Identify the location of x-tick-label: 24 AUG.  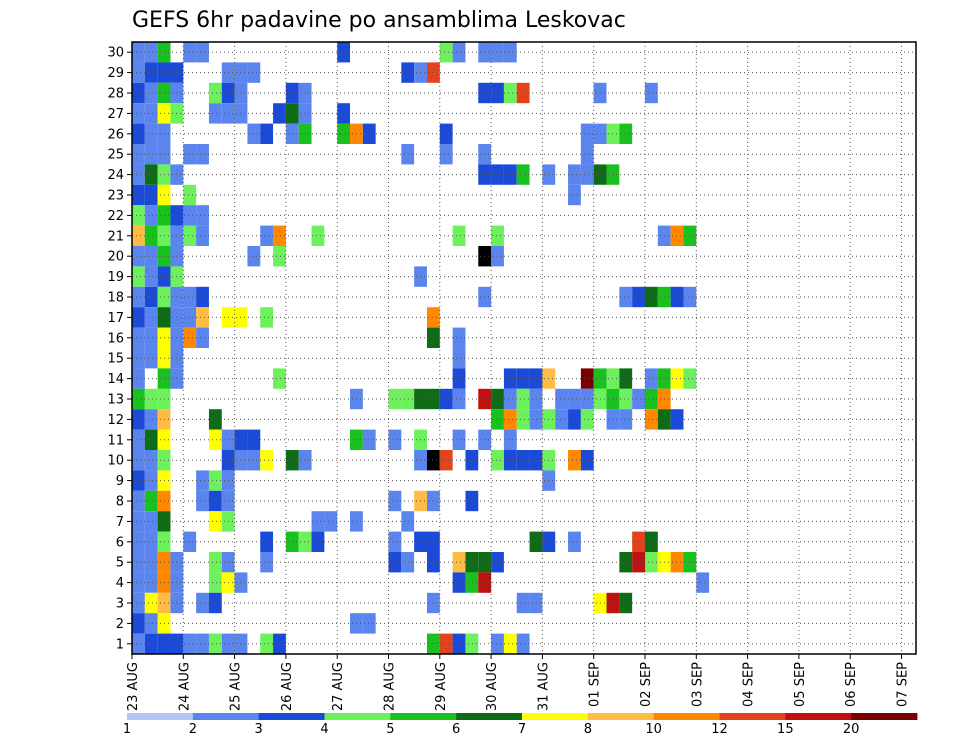
(184, 686).